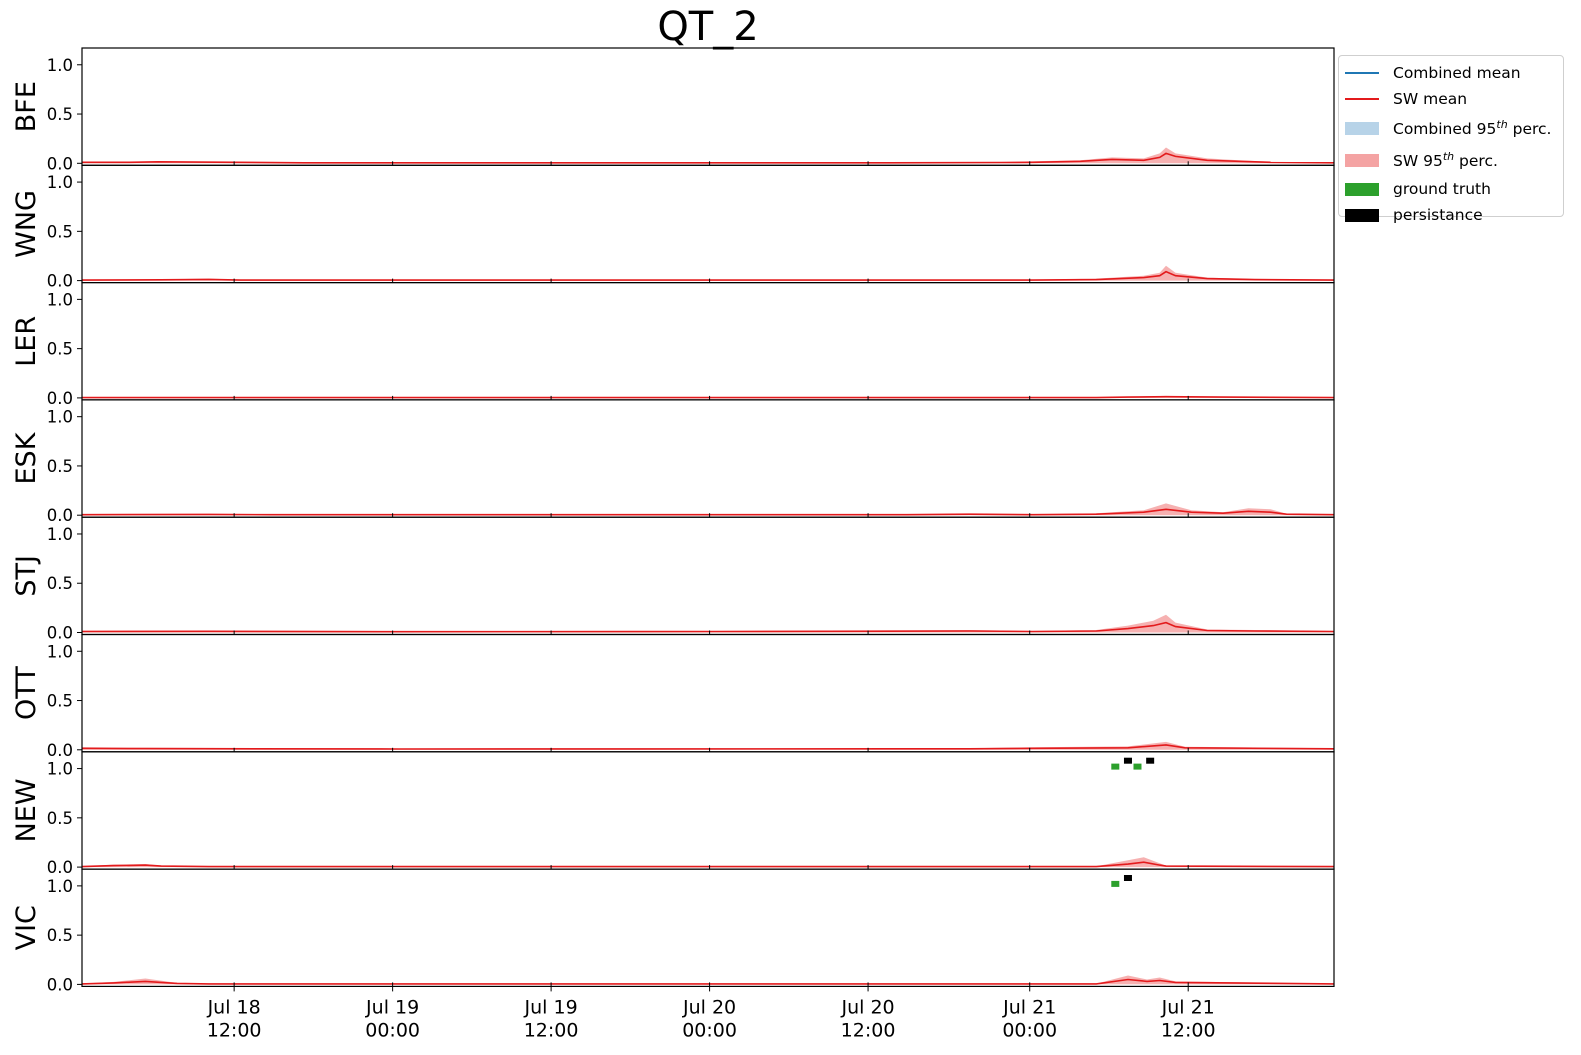 This screenshot has width=1581, height=1055. I want to click on legend-label-combined-p95: Combined 95th perc., so click(1472, 128).